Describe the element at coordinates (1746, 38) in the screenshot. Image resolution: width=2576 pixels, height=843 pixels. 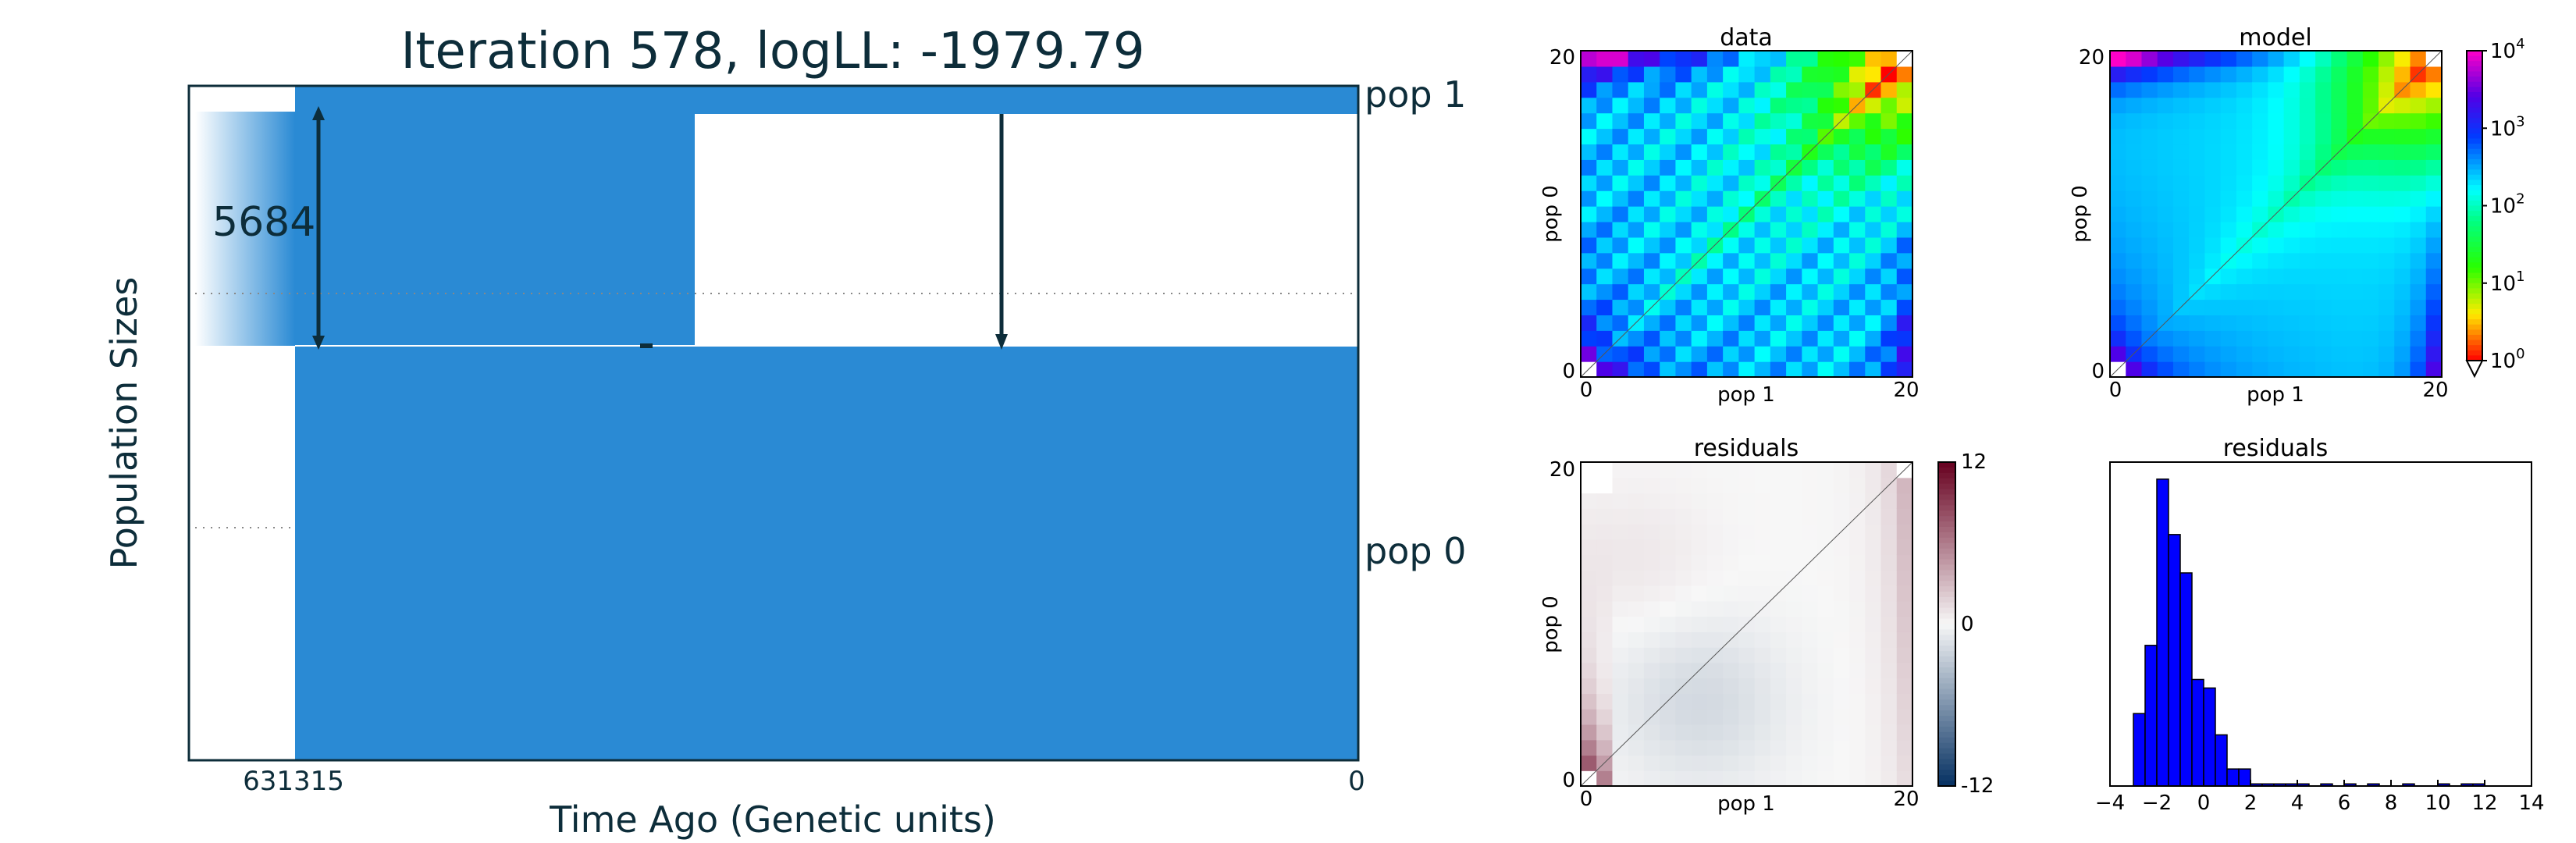
I see `data-heatmap-title: data` at that location.